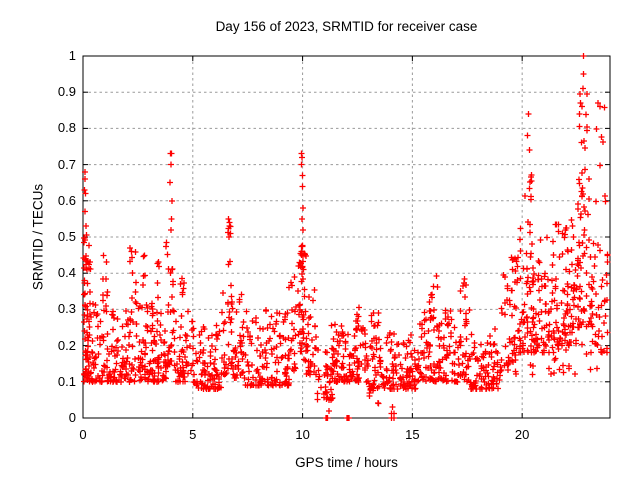  What do you see at coordinates (66, 128) in the screenshot?
I see `y-tick-label: 0.8` at bounding box center [66, 128].